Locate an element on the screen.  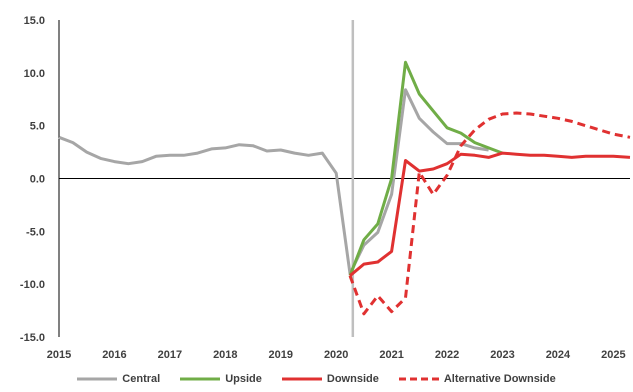
x-tick-label: 2023 is located at coordinates (502, 355).